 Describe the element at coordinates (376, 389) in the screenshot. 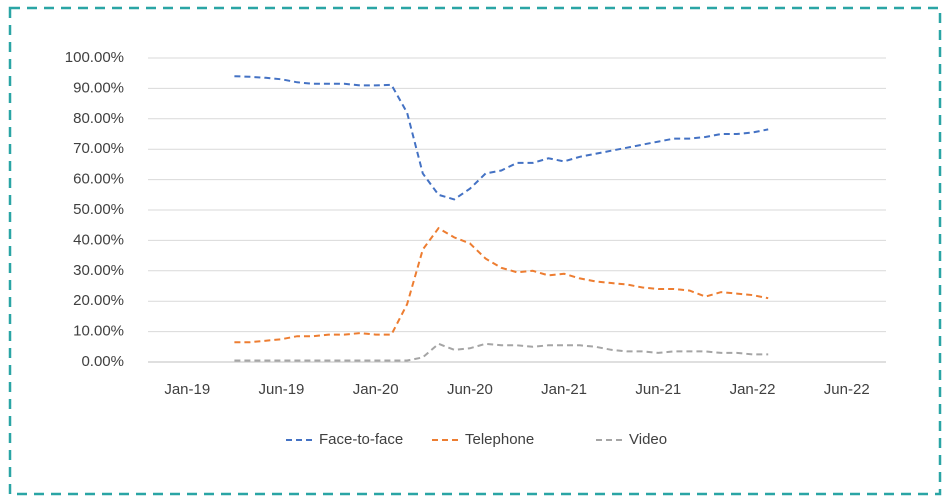

I see `x-tick-label: Jan-20` at that location.